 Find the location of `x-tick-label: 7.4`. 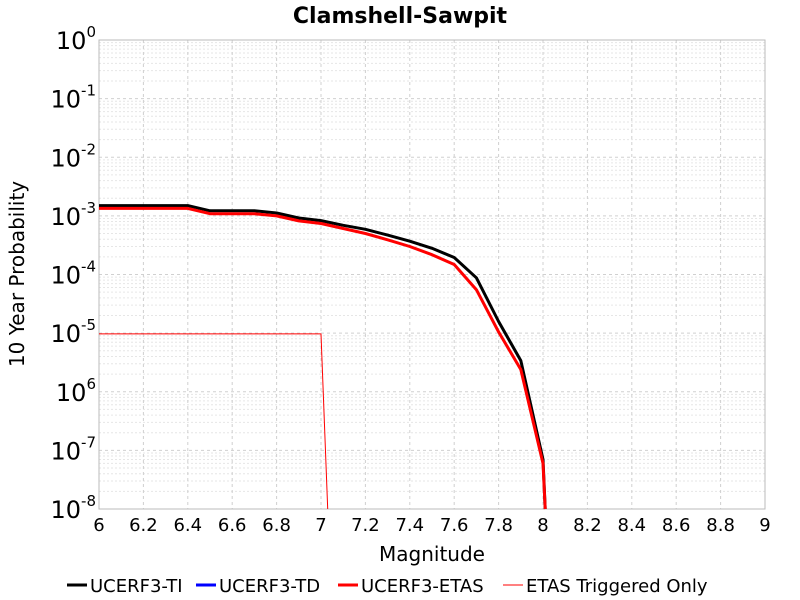

x-tick-label: 7.4 is located at coordinates (409, 525).